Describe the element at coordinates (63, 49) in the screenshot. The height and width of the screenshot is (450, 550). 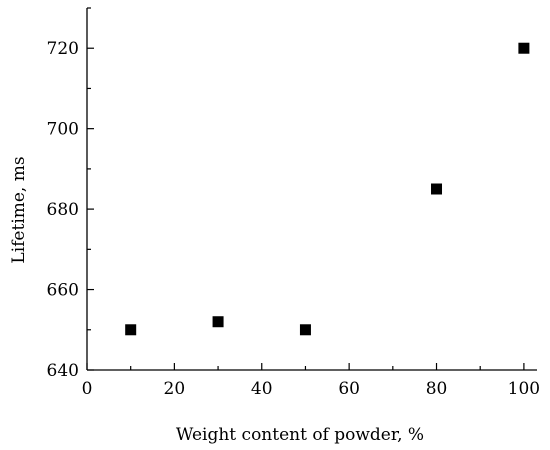
I see `y-tick-label: 720` at that location.